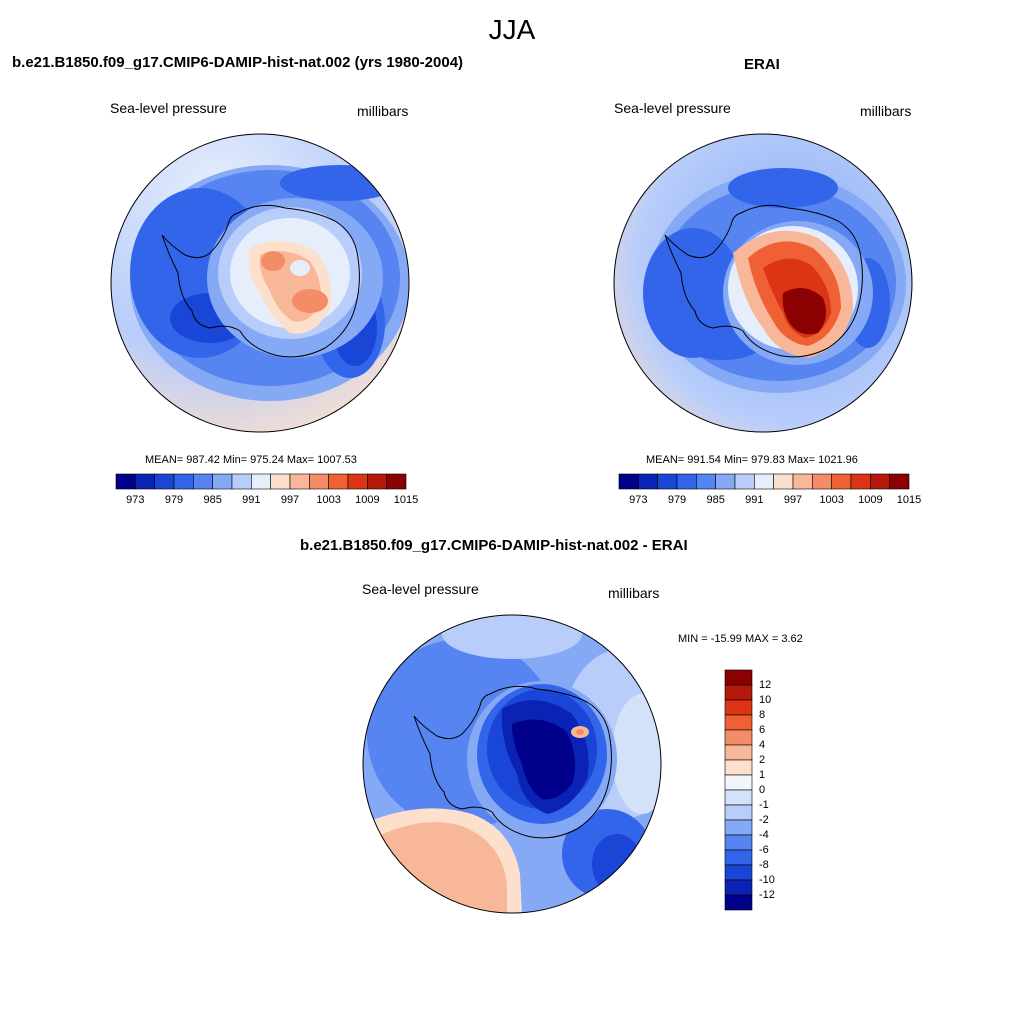 This screenshot has width=1024, height=1024. I want to click on panel3-colorbar-tick-label: 0, so click(762, 790).